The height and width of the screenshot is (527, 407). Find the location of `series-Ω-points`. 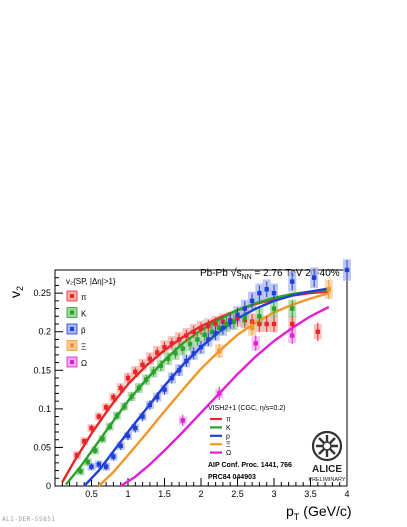

series-Ω-points is located at coordinates (237, 376).